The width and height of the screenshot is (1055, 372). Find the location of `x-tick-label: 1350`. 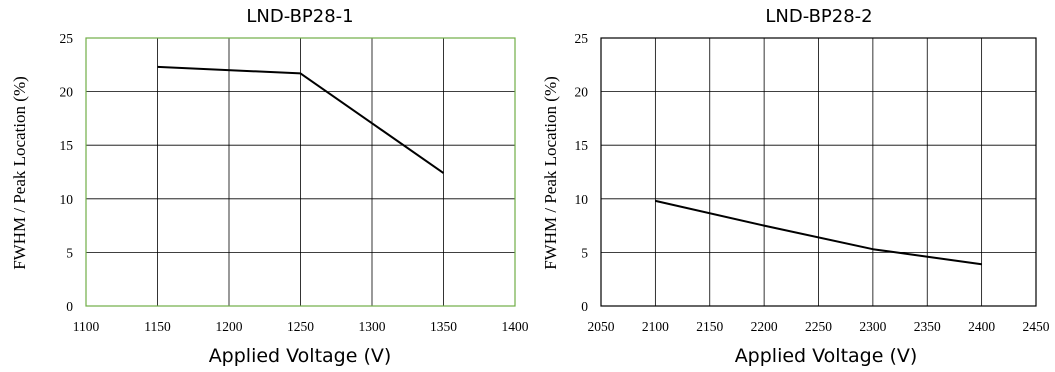

x-tick-label: 1350 is located at coordinates (443, 326).